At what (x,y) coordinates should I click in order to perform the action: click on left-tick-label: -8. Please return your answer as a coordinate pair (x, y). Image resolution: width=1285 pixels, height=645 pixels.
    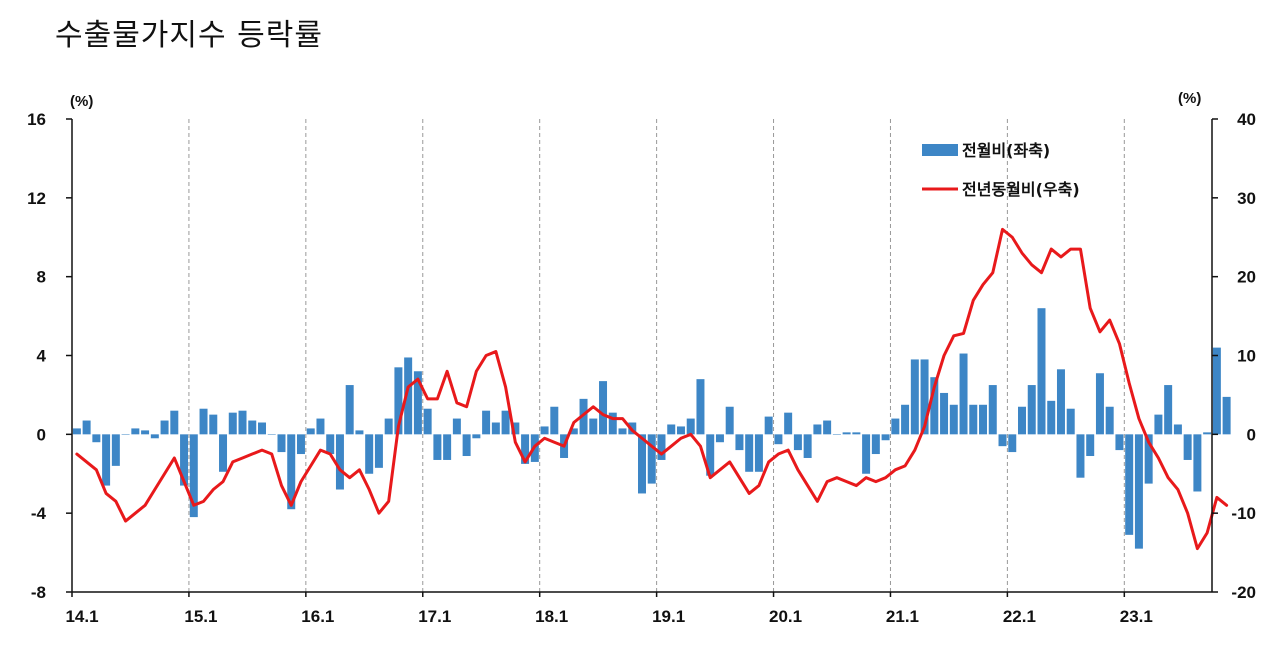
    Looking at the image, I should click on (38, 592).